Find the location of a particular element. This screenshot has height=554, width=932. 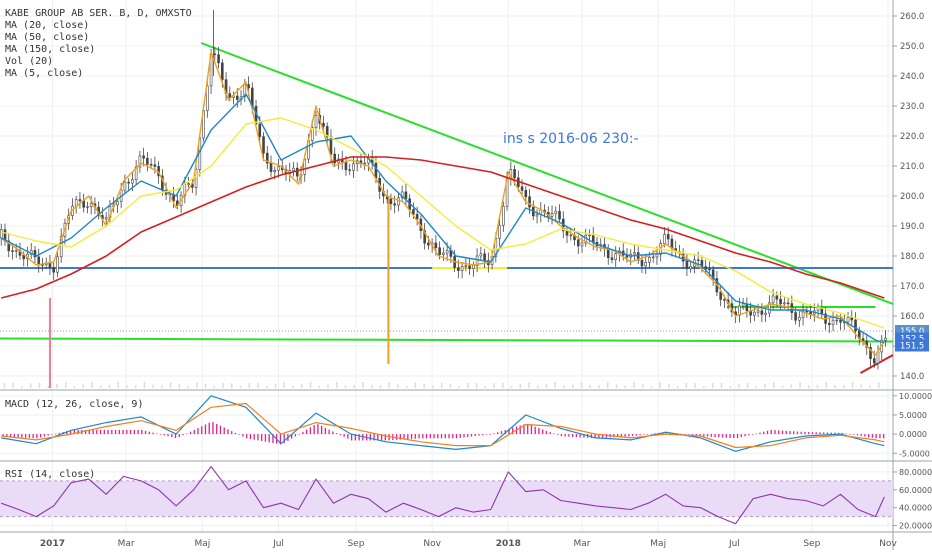

macd-line is located at coordinates (443, 423).